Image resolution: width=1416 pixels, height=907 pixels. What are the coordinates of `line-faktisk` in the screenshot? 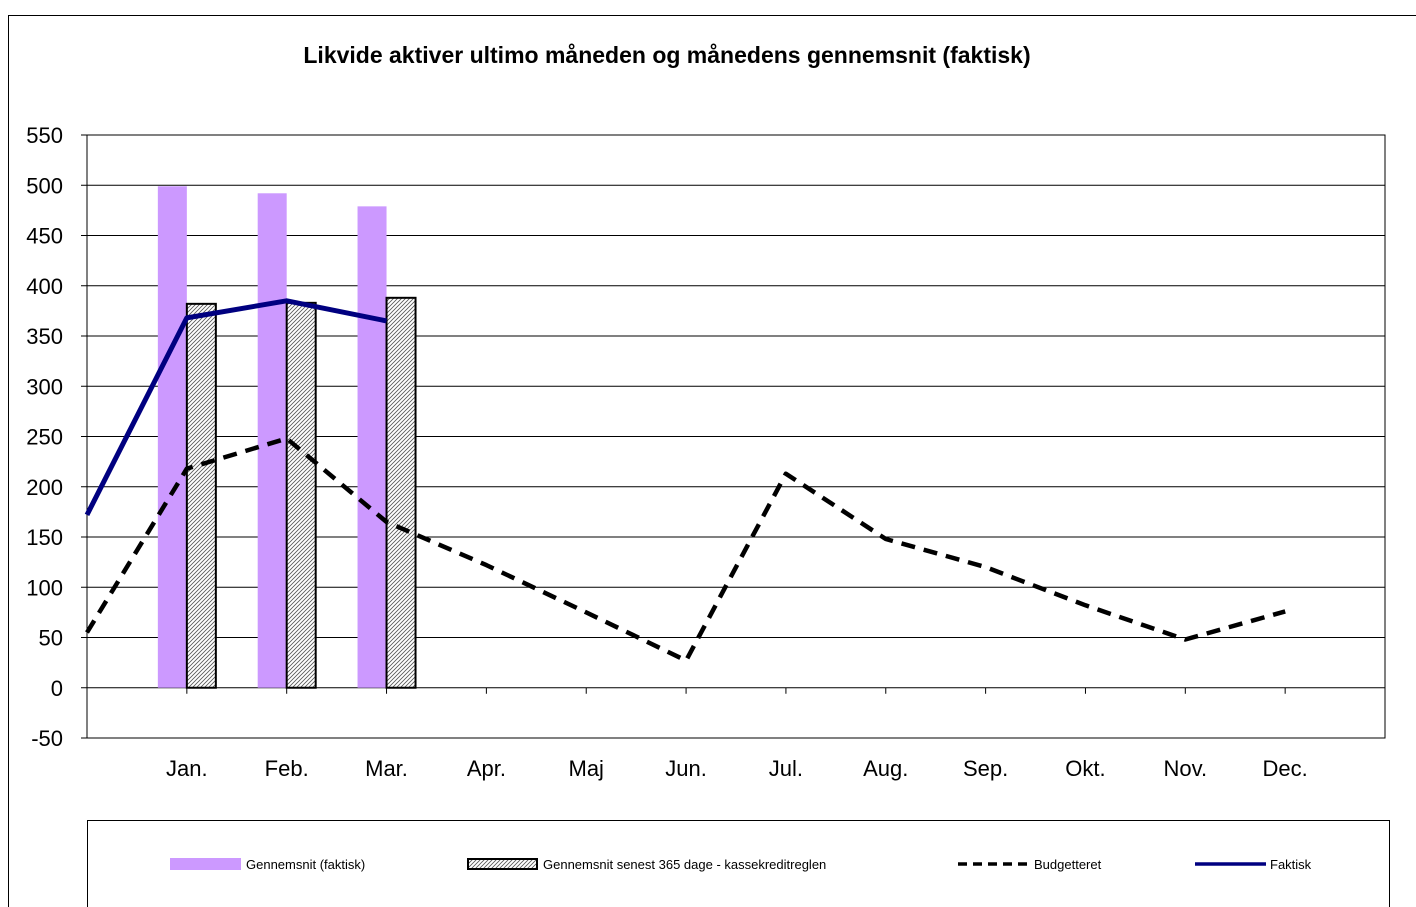 It's located at (235, 407).